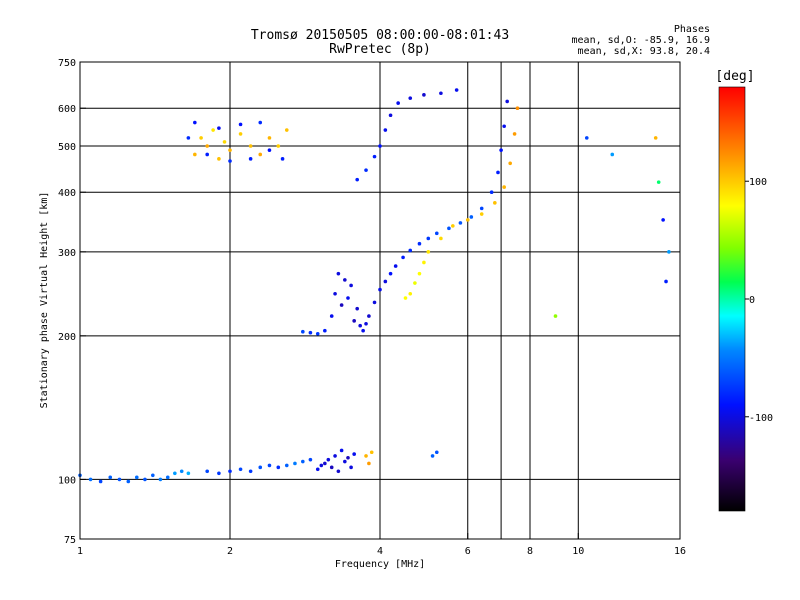 The image size is (800, 600). Describe the element at coordinates (72, 302) in the screenshot. I see `y-axis-ticks: 75 100 200 300 400 500 600 750` at that location.